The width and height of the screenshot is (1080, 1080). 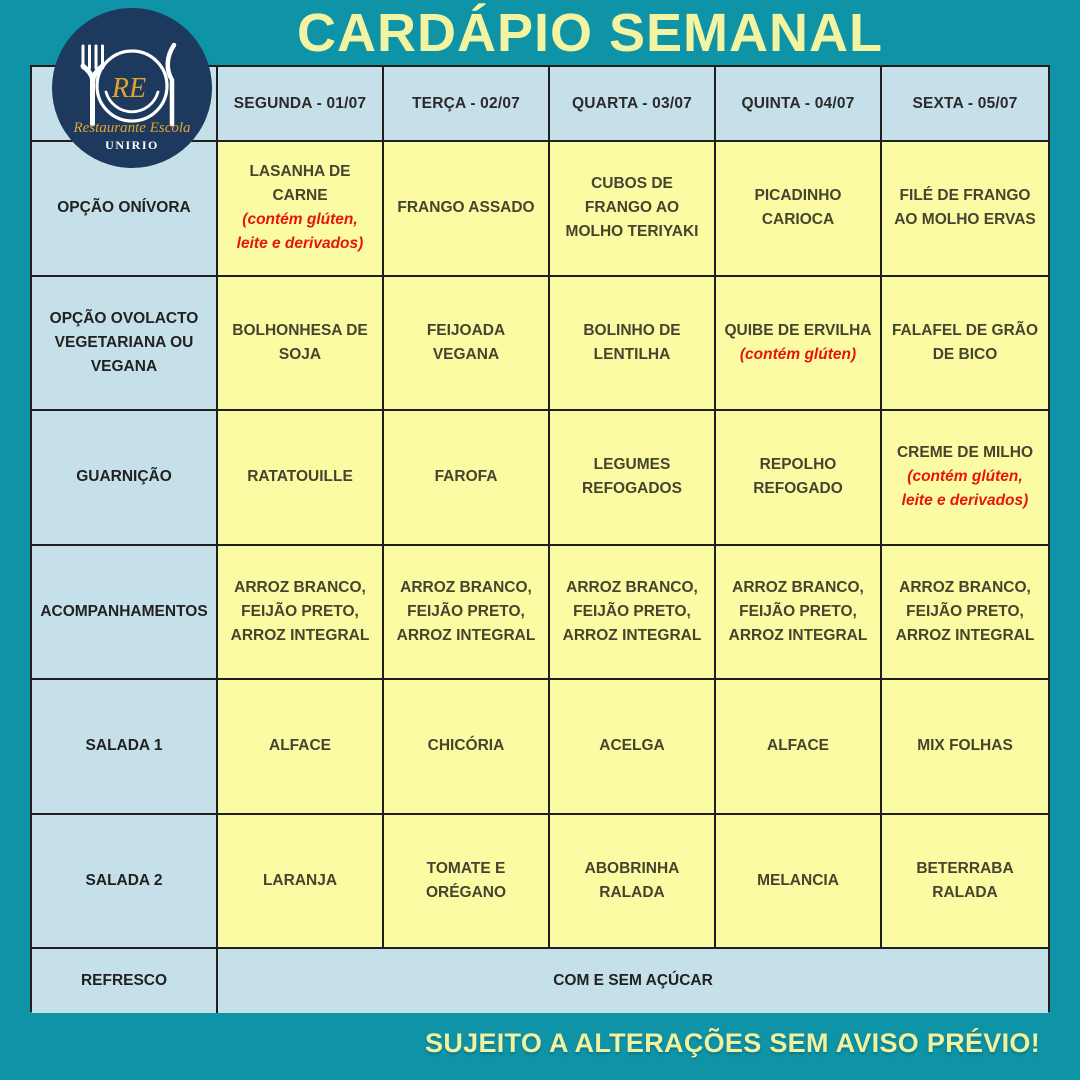 I want to click on menu-item-text: QUIBE DE ERVILHA, so click(x=798, y=330).